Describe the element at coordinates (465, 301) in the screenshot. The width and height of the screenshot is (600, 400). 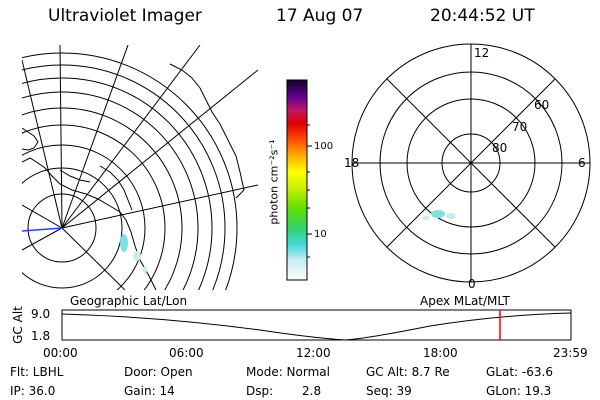
I see `apex-title: Apex MLat/MLT` at that location.